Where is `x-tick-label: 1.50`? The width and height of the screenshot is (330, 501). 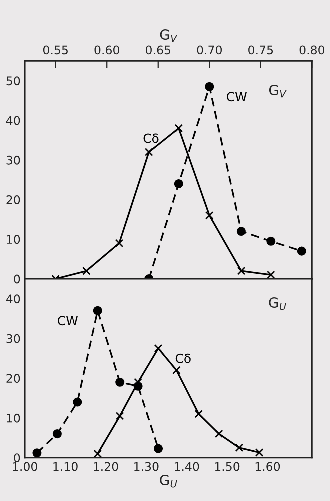 x-tick-label: 1.50 is located at coordinates (227, 467).